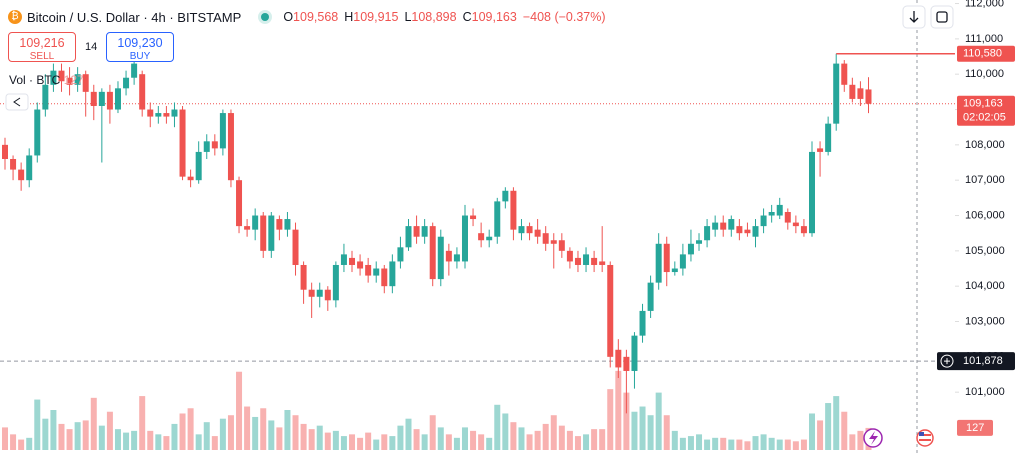  What do you see at coordinates (985, 286) in the screenshot?
I see `y-tick-label: 104,000` at bounding box center [985, 286].